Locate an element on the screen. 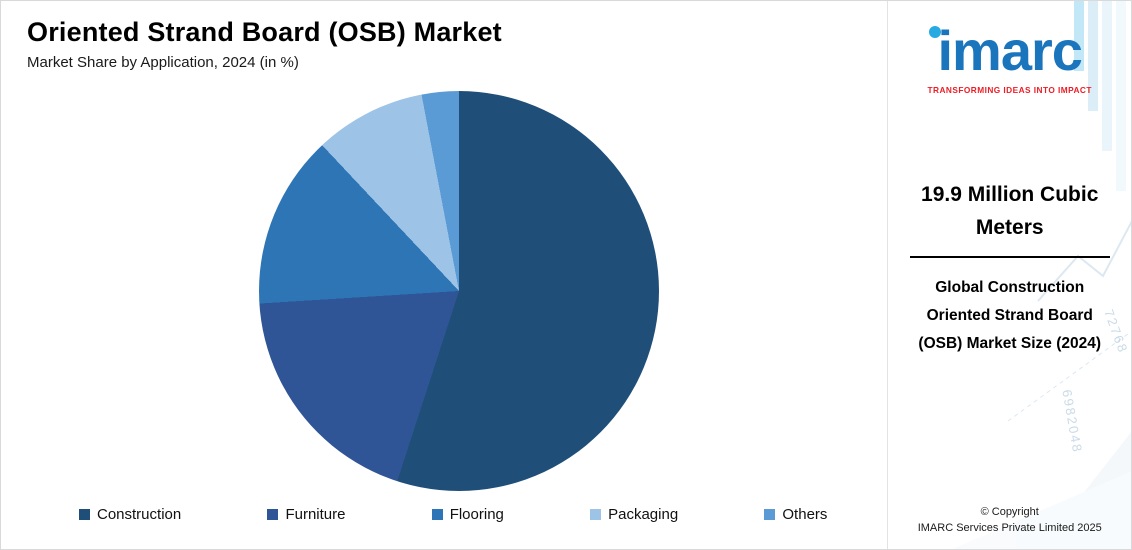  legend-item-construction: Construction is located at coordinates (130, 514).